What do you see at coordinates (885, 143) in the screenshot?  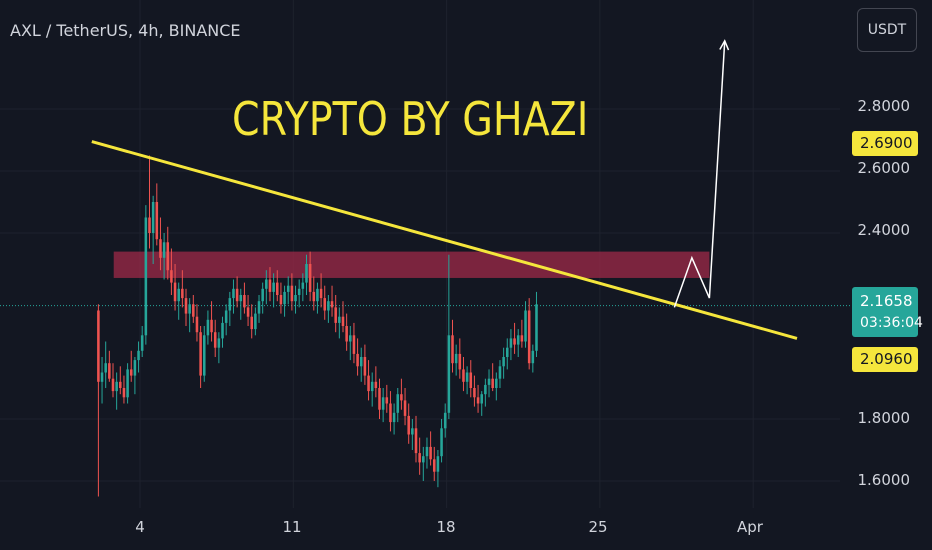 I see `price-label-upper: 2.6900` at bounding box center [885, 143].